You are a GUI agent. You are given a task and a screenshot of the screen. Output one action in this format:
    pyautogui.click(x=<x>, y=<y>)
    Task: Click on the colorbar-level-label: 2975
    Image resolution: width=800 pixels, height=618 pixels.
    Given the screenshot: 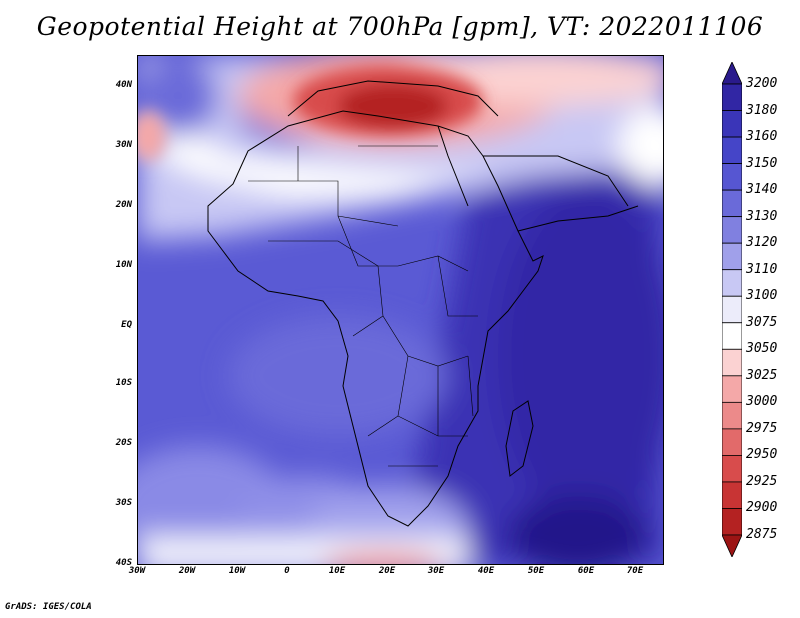 What is the action you would take?
    pyautogui.click(x=762, y=428)
    